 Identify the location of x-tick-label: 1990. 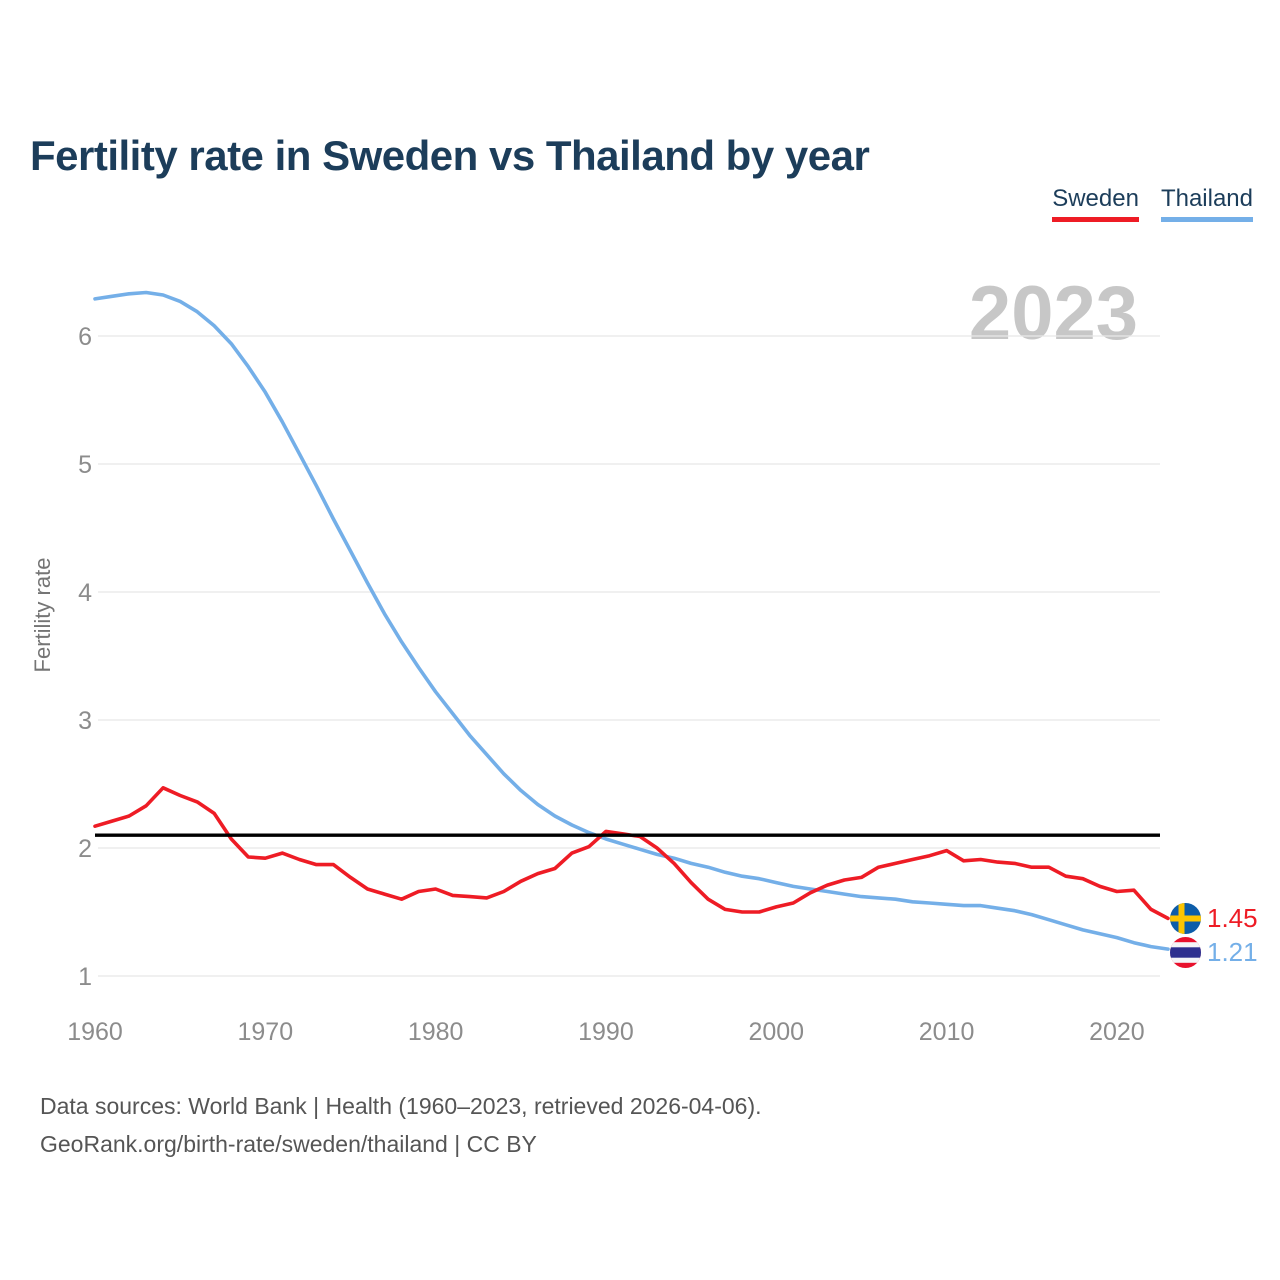
(606, 1032).